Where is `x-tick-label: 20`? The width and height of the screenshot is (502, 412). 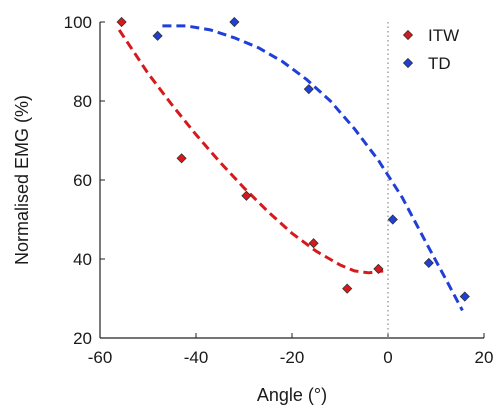 x-tick-label: 20 is located at coordinates (484, 357).